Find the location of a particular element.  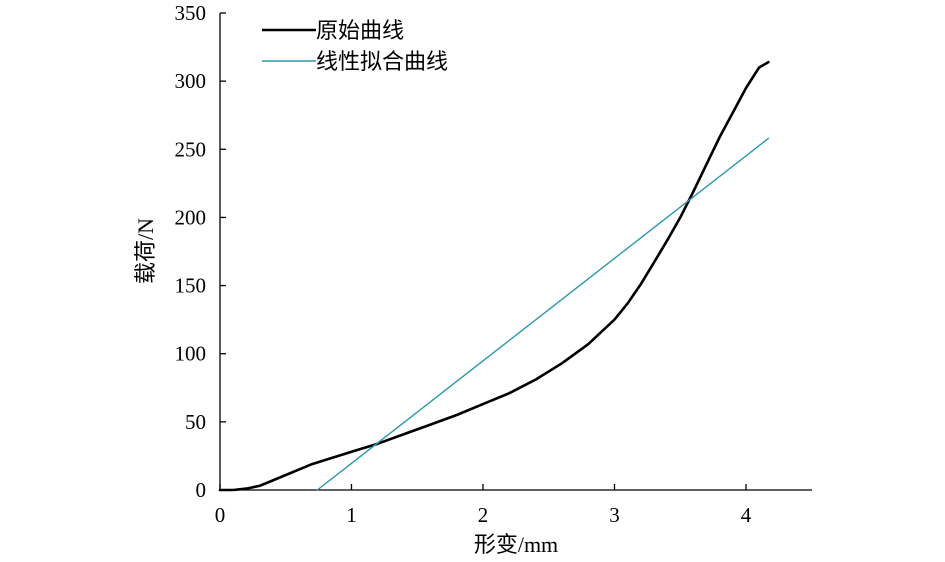

y-tick-label: 200 is located at coordinates (191, 217).